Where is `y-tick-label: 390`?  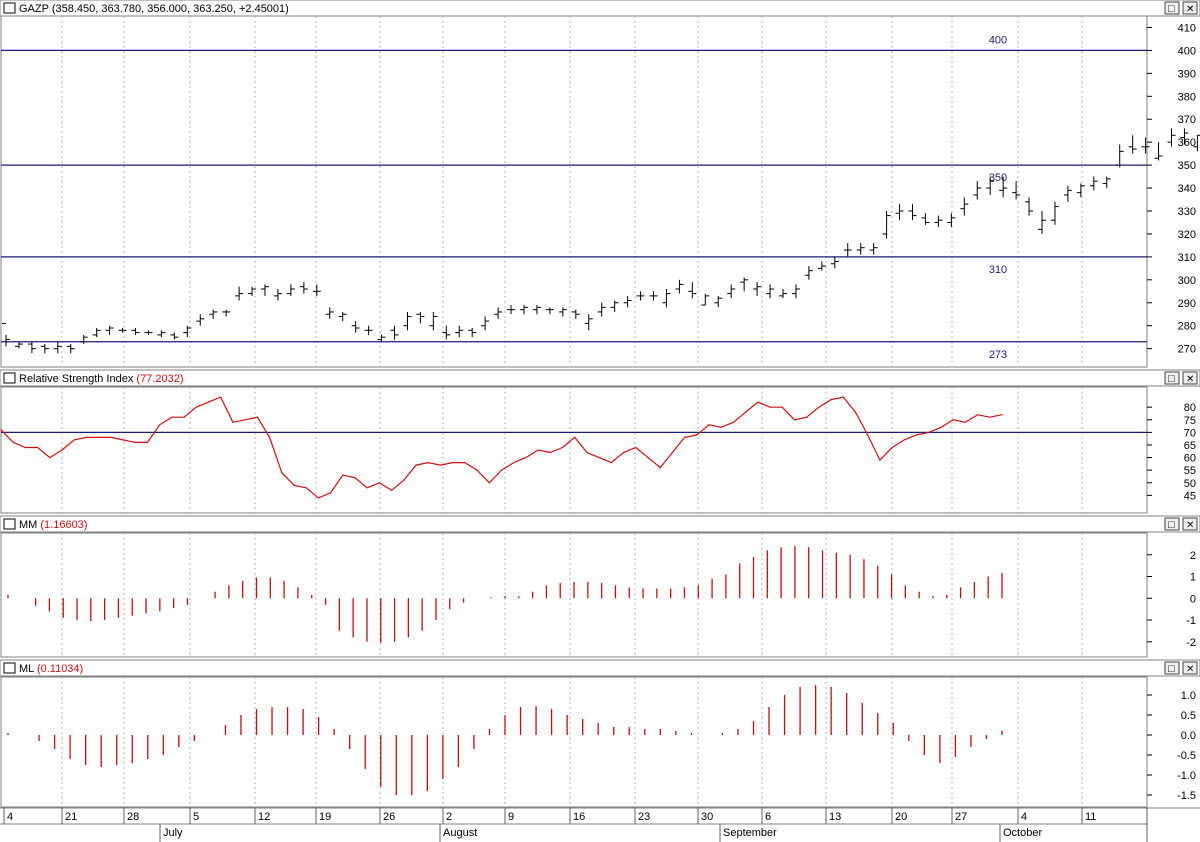 y-tick-label: 390 is located at coordinates (1187, 74).